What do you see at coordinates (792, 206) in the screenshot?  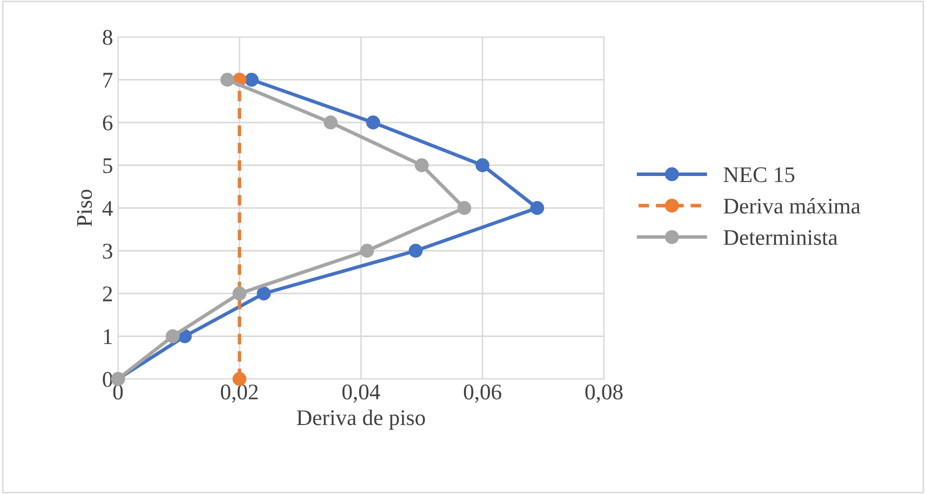 I see `legend-label: Deriva máxima` at bounding box center [792, 206].